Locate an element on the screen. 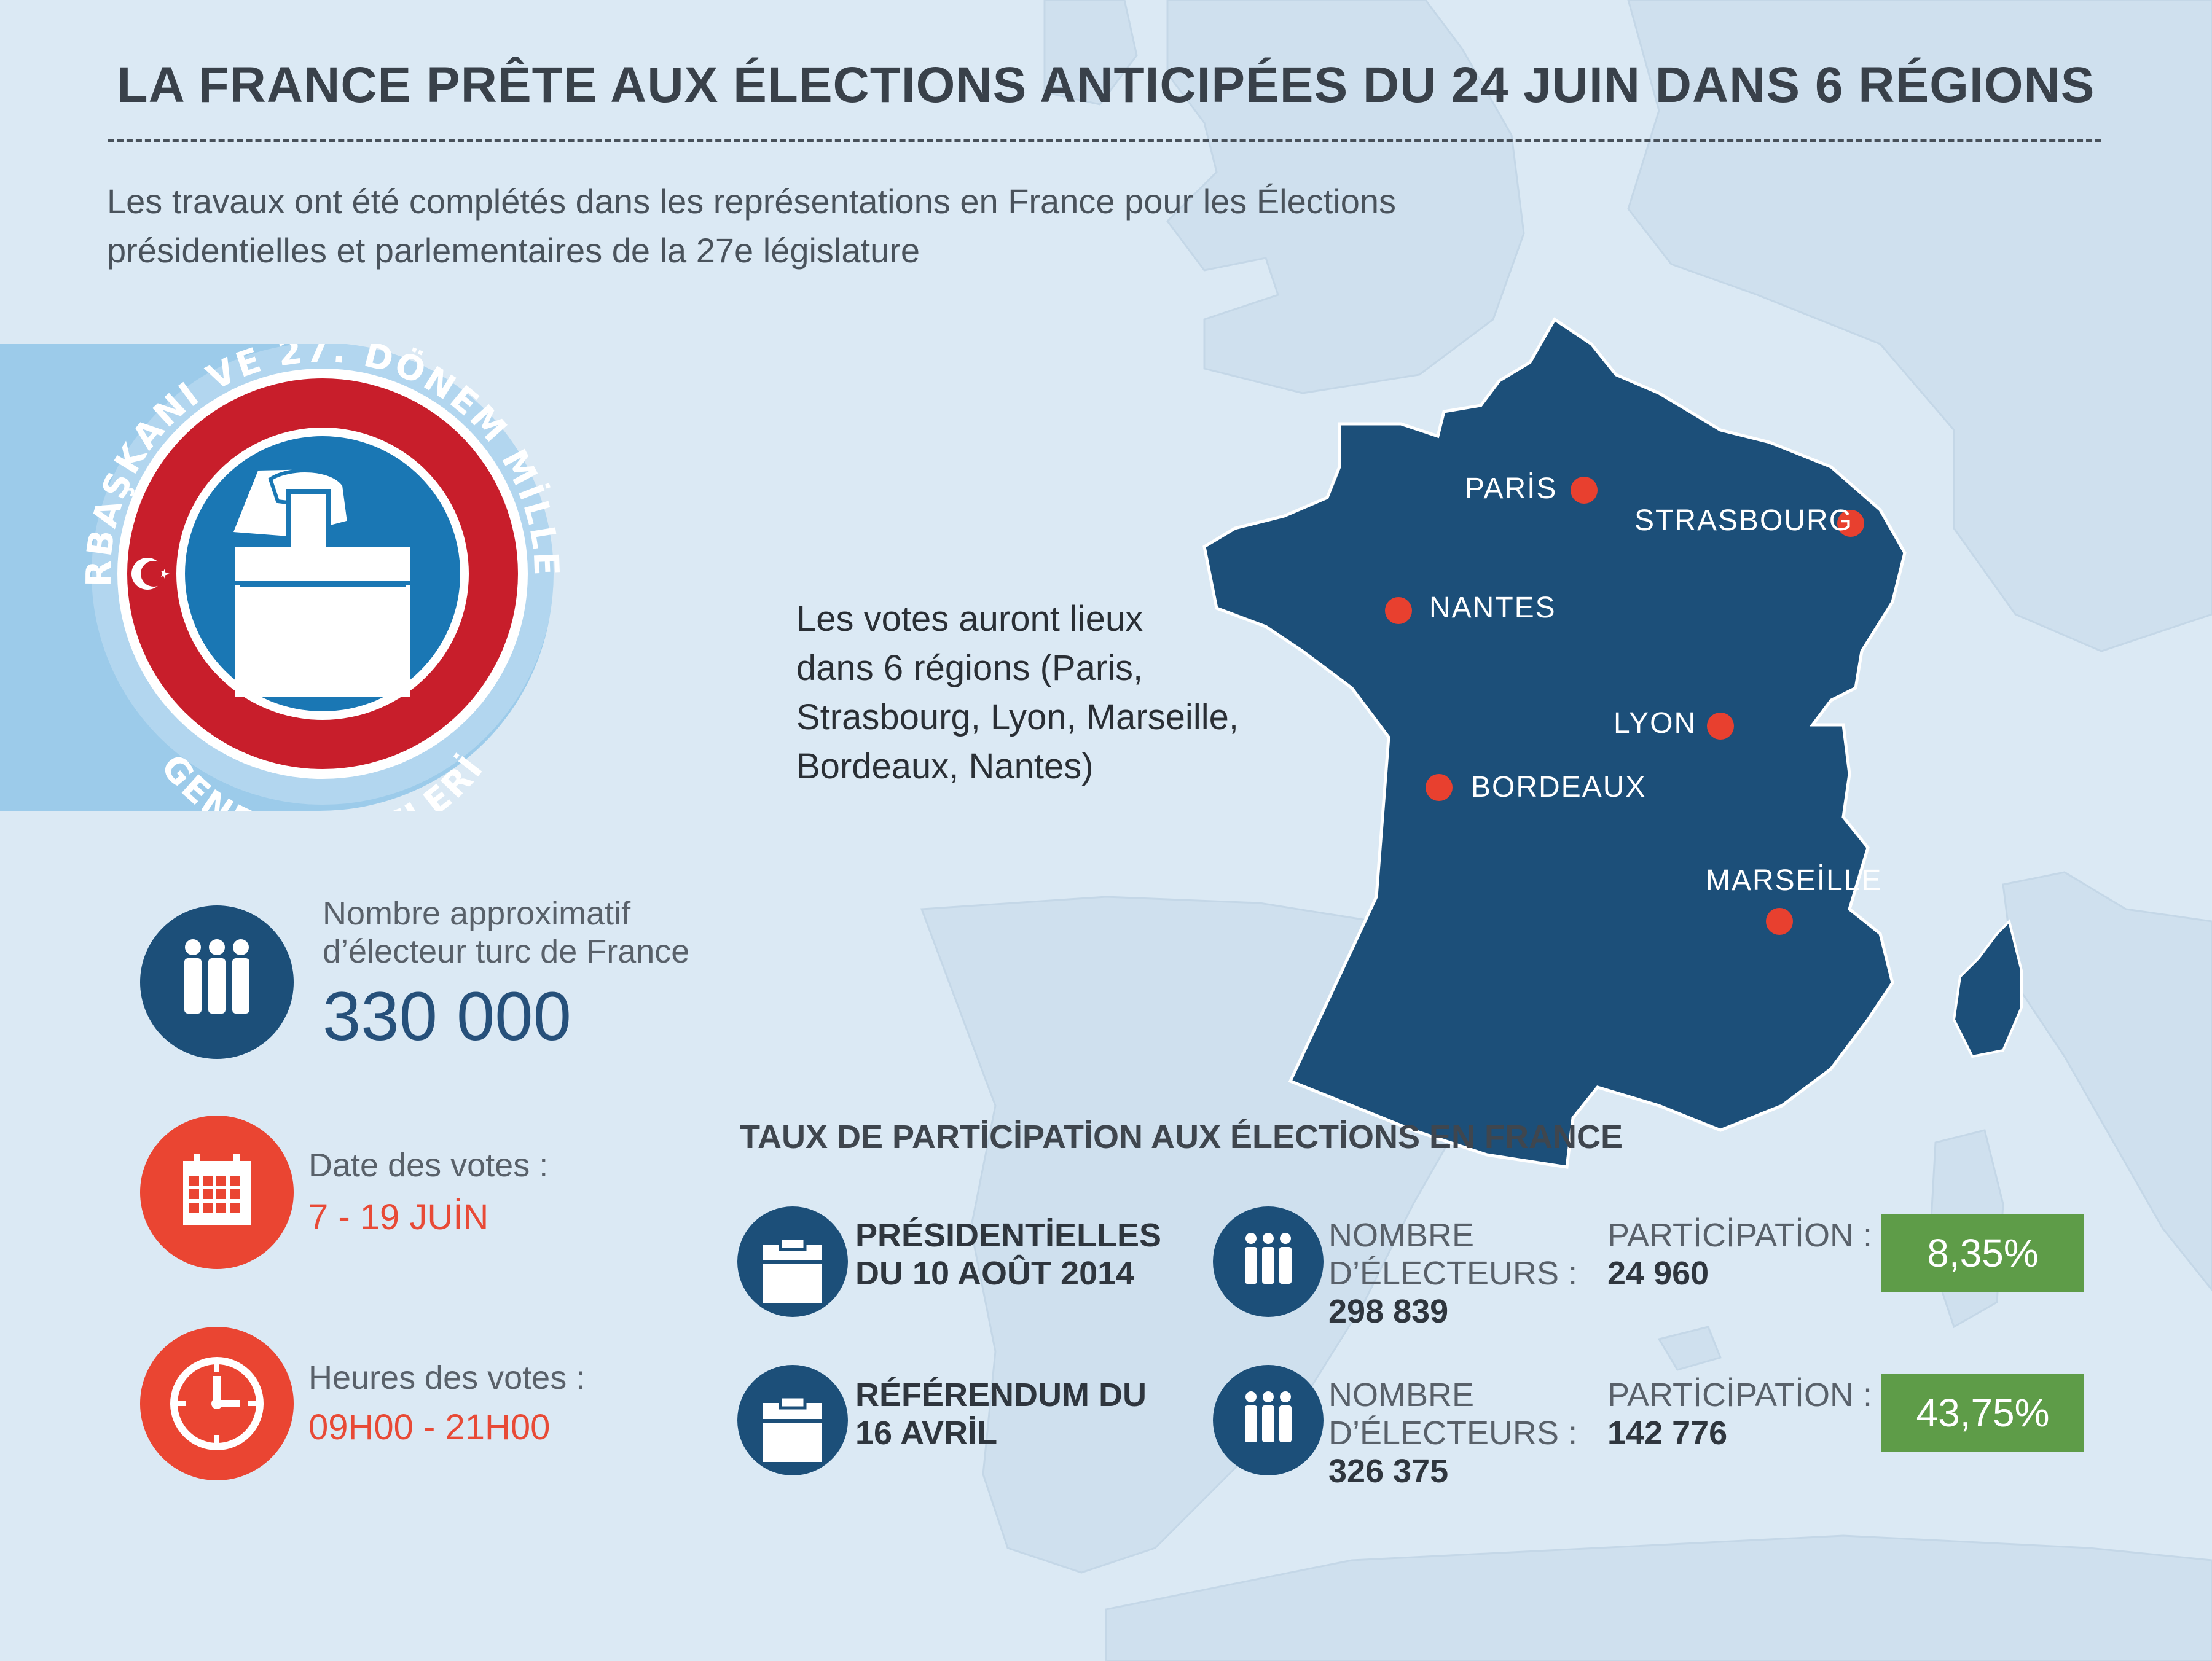  city-label-nantes: NANTES is located at coordinates (1492, 608).